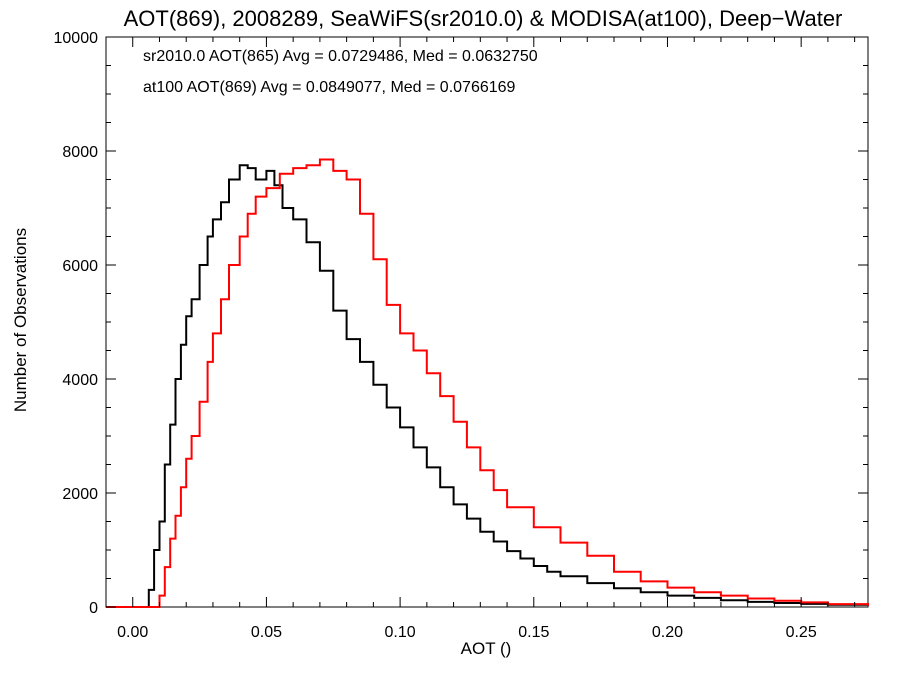 This screenshot has width=900, height=675. I want to click on x-axis-label: AOT (), so click(486, 648).